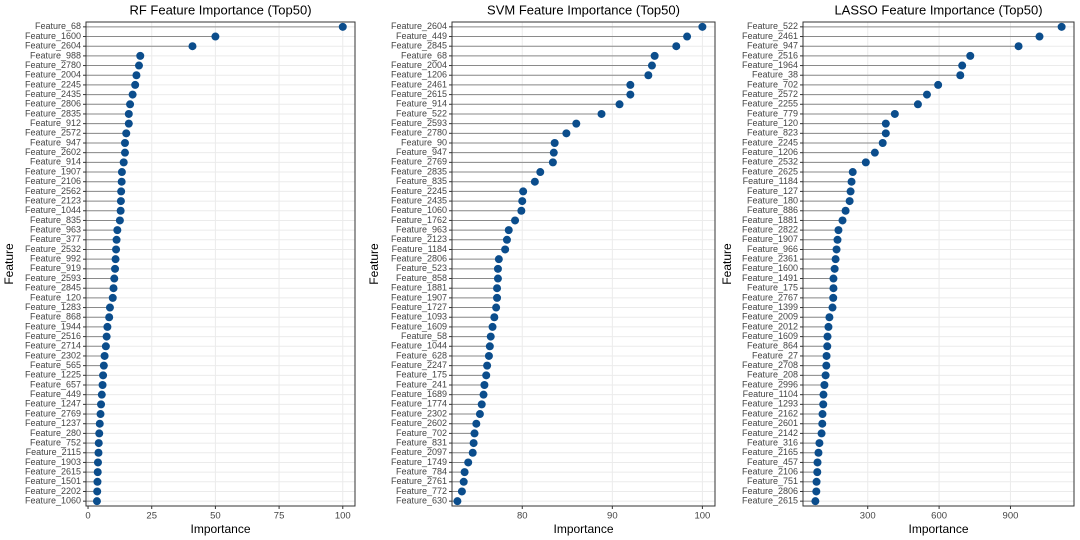 This screenshot has width=1080, height=540. I want to click on y-tick-label: Feature_175, so click(772, 288).